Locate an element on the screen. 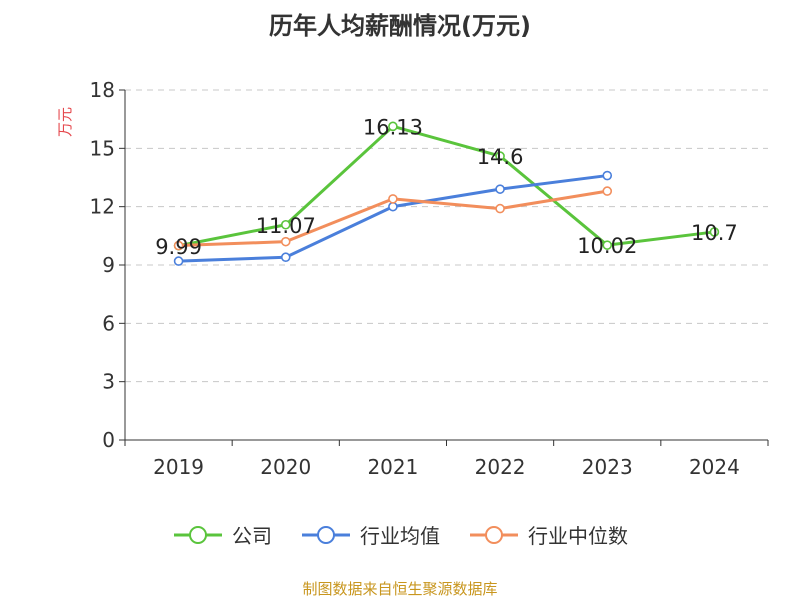 The height and width of the screenshot is (600, 800). x-tick-label: 2019 is located at coordinates (178, 467).